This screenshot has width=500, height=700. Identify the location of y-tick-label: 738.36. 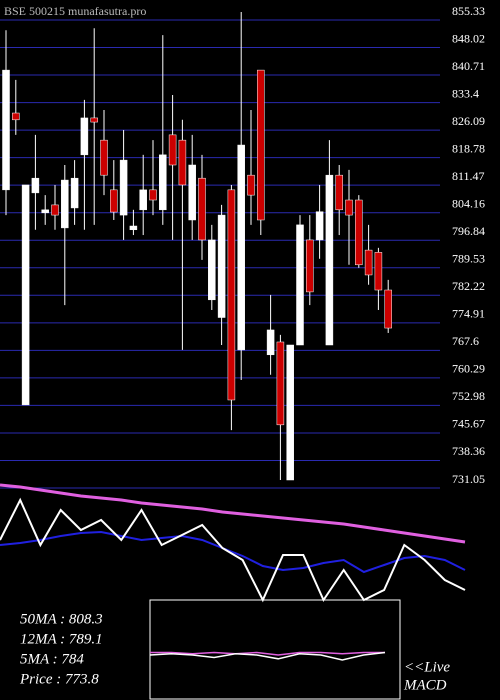
(468, 451).